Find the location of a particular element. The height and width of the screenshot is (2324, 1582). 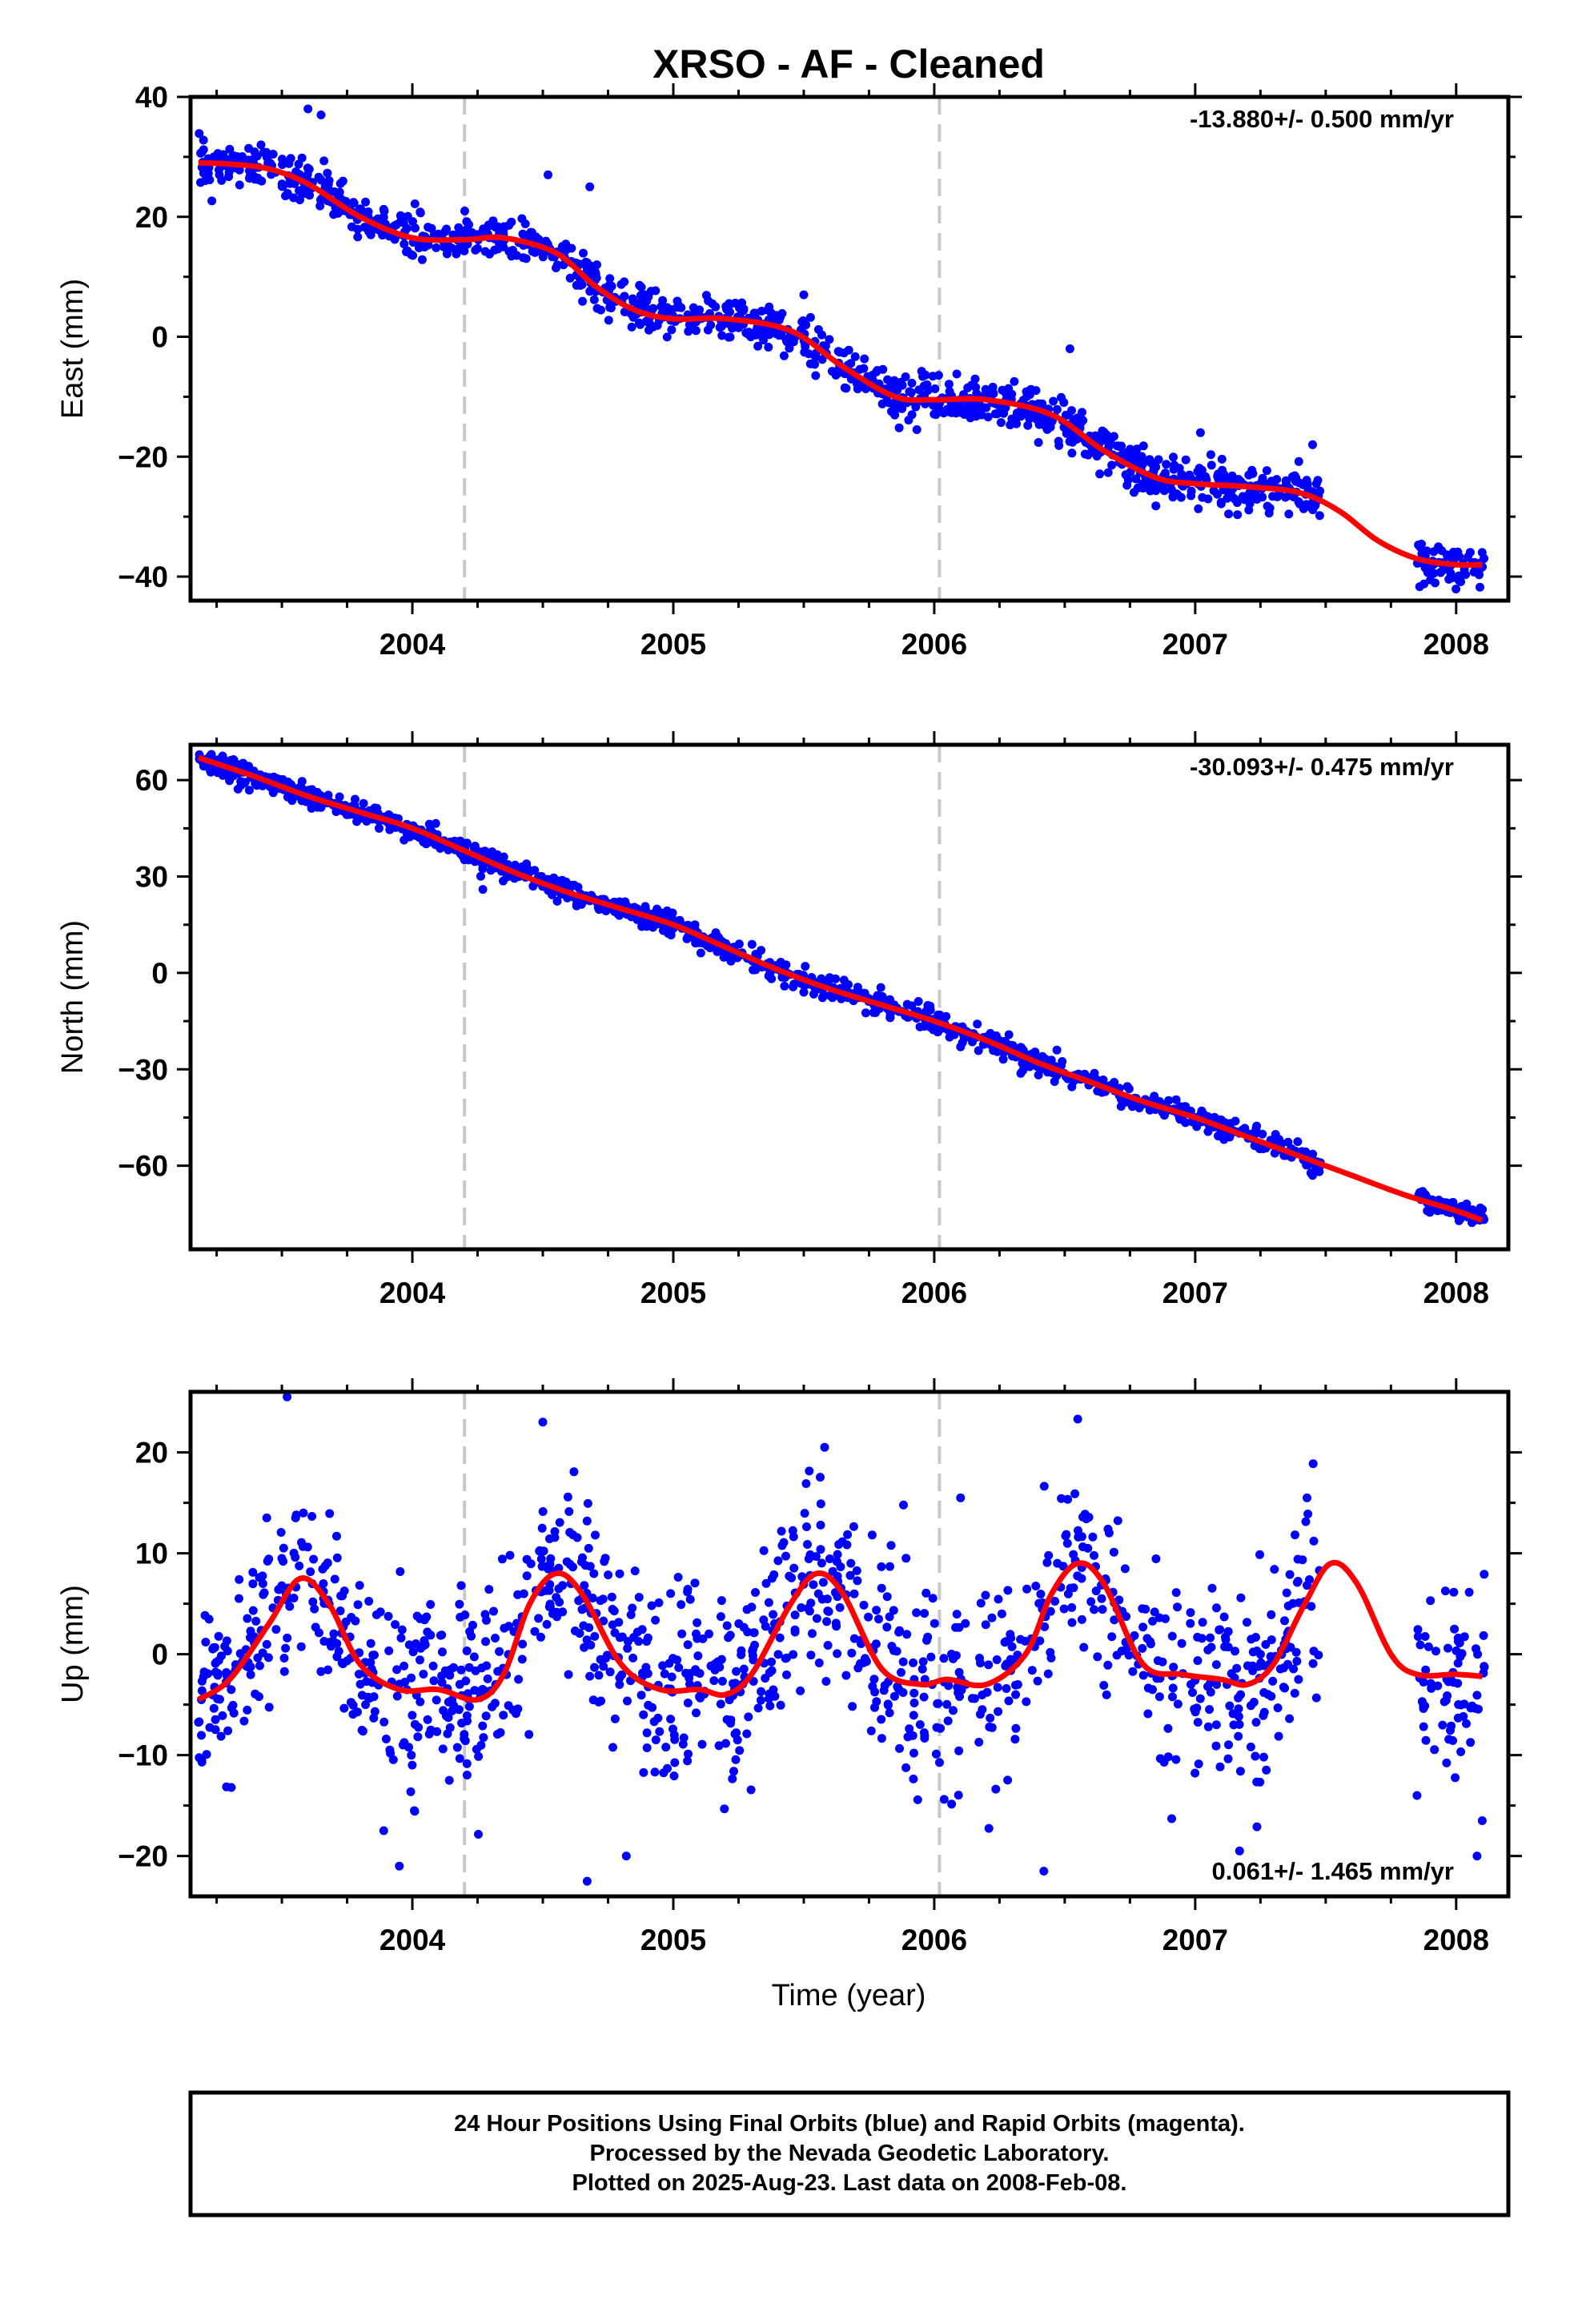

y-axis-label-east: East (mm) is located at coordinates (73, 349).